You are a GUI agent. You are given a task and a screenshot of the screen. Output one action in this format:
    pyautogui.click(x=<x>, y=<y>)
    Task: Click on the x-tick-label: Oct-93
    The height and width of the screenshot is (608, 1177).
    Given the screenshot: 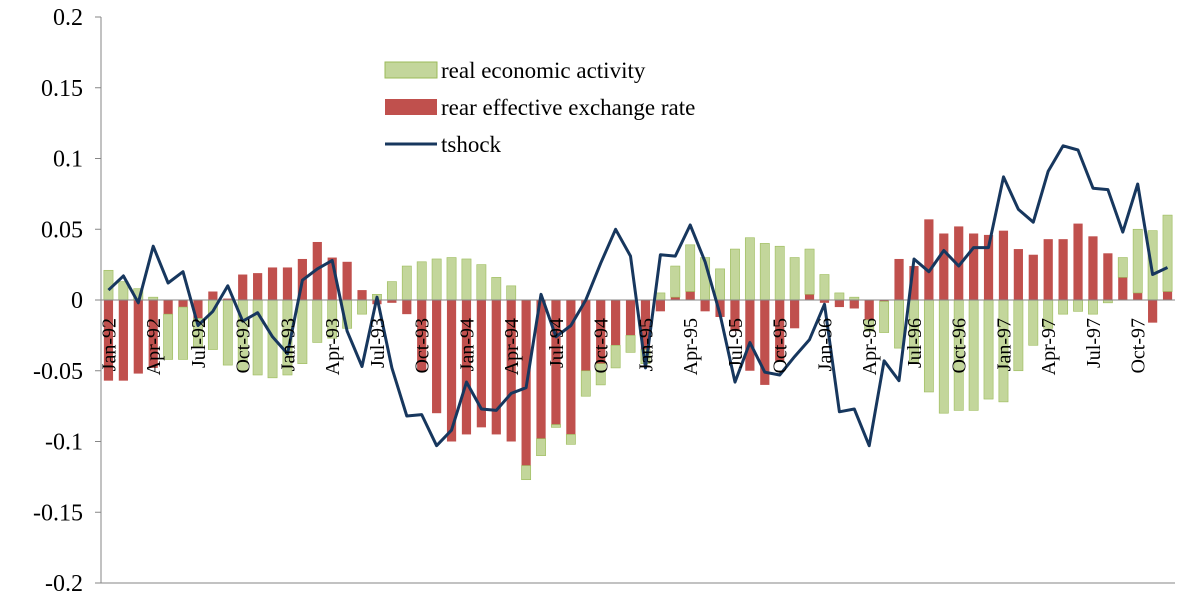 What is the action you would take?
    pyautogui.click(x=423, y=346)
    